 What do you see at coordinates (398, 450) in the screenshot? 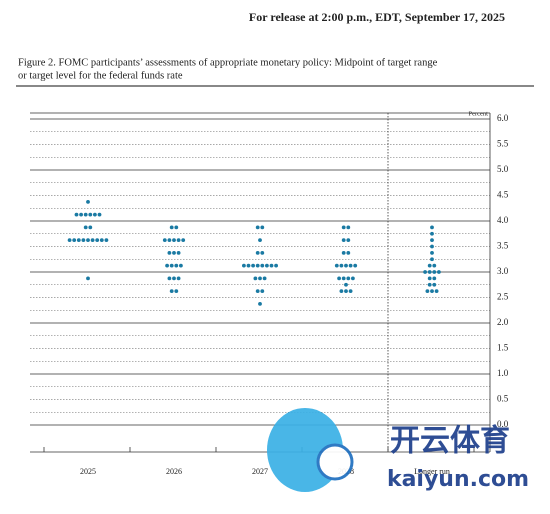
I see `watermark: 开云体育 kaiyun.com` at bounding box center [398, 450].